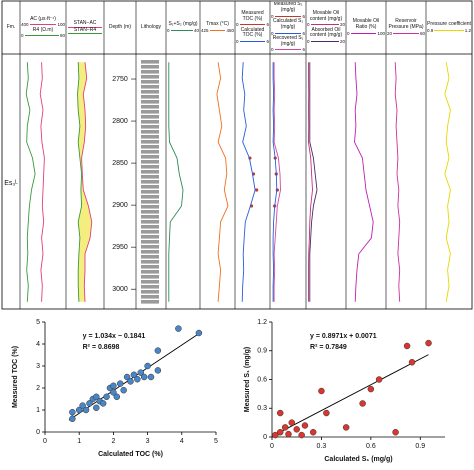  Describe the element at coordinates (449, 24) in the screenshot. I see `curve-name: Pressure coefficient` at that location.